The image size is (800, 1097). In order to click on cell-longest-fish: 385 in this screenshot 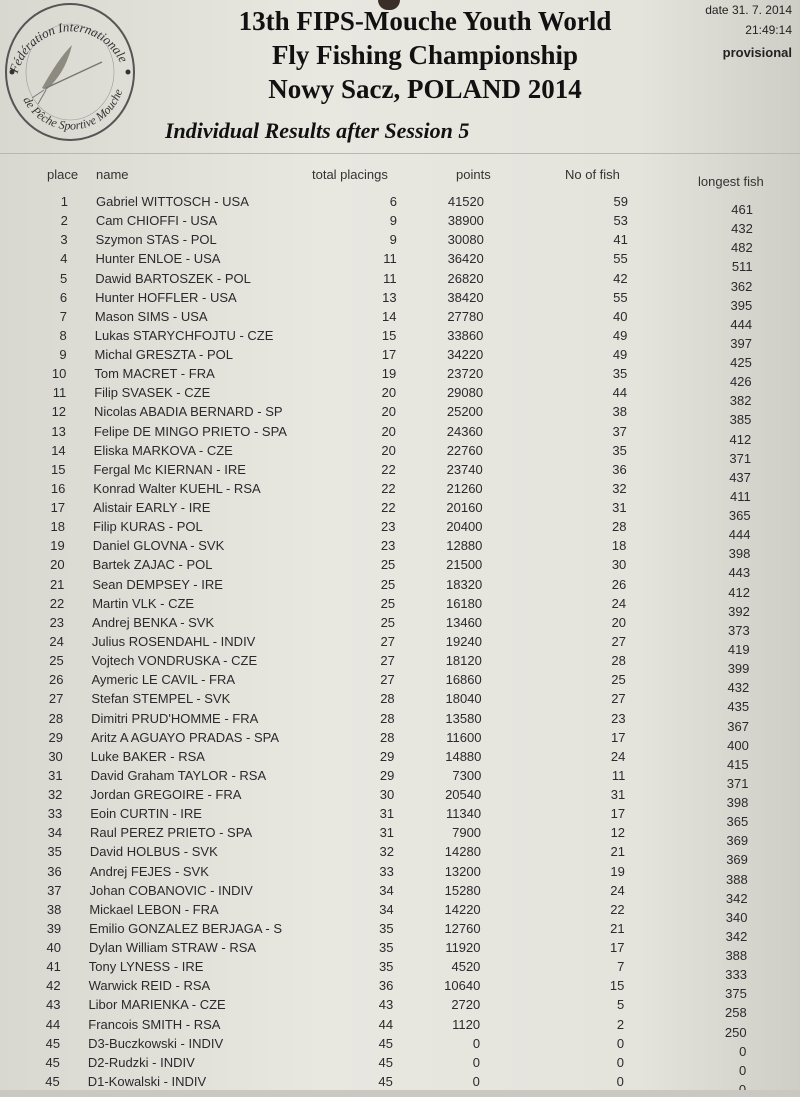, I will do `click(740, 420)`.